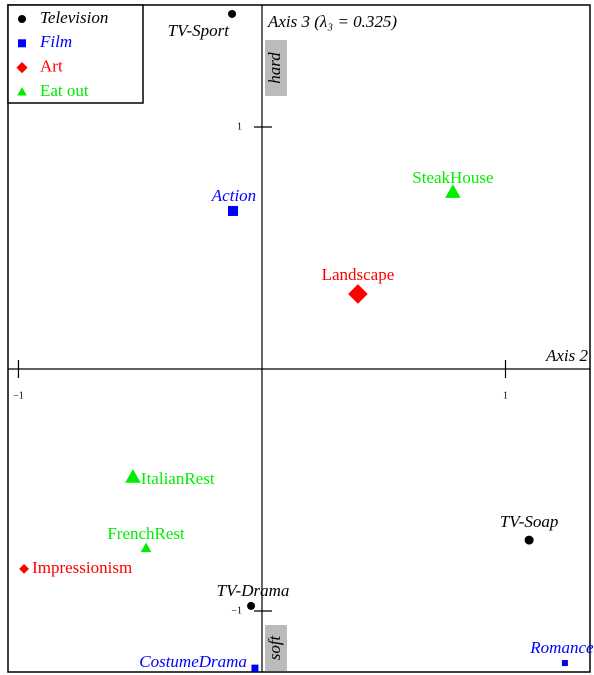 Image resolution: width=594 pixels, height=675 pixels. I want to click on annotation: soft, so click(274, 647).